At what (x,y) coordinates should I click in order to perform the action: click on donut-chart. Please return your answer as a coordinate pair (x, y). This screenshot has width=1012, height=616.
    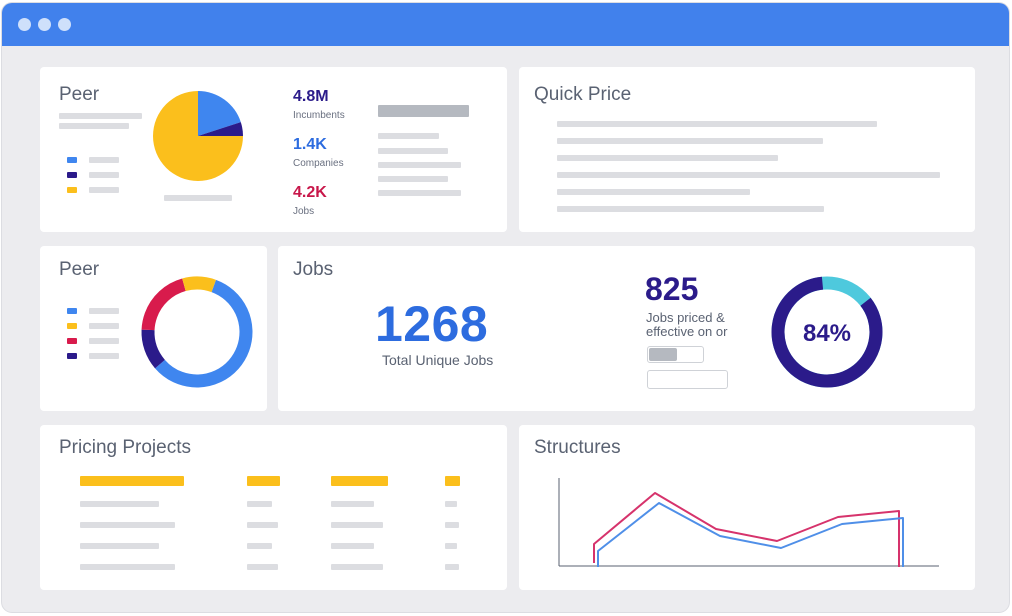
    Looking at the image, I should click on (197, 332).